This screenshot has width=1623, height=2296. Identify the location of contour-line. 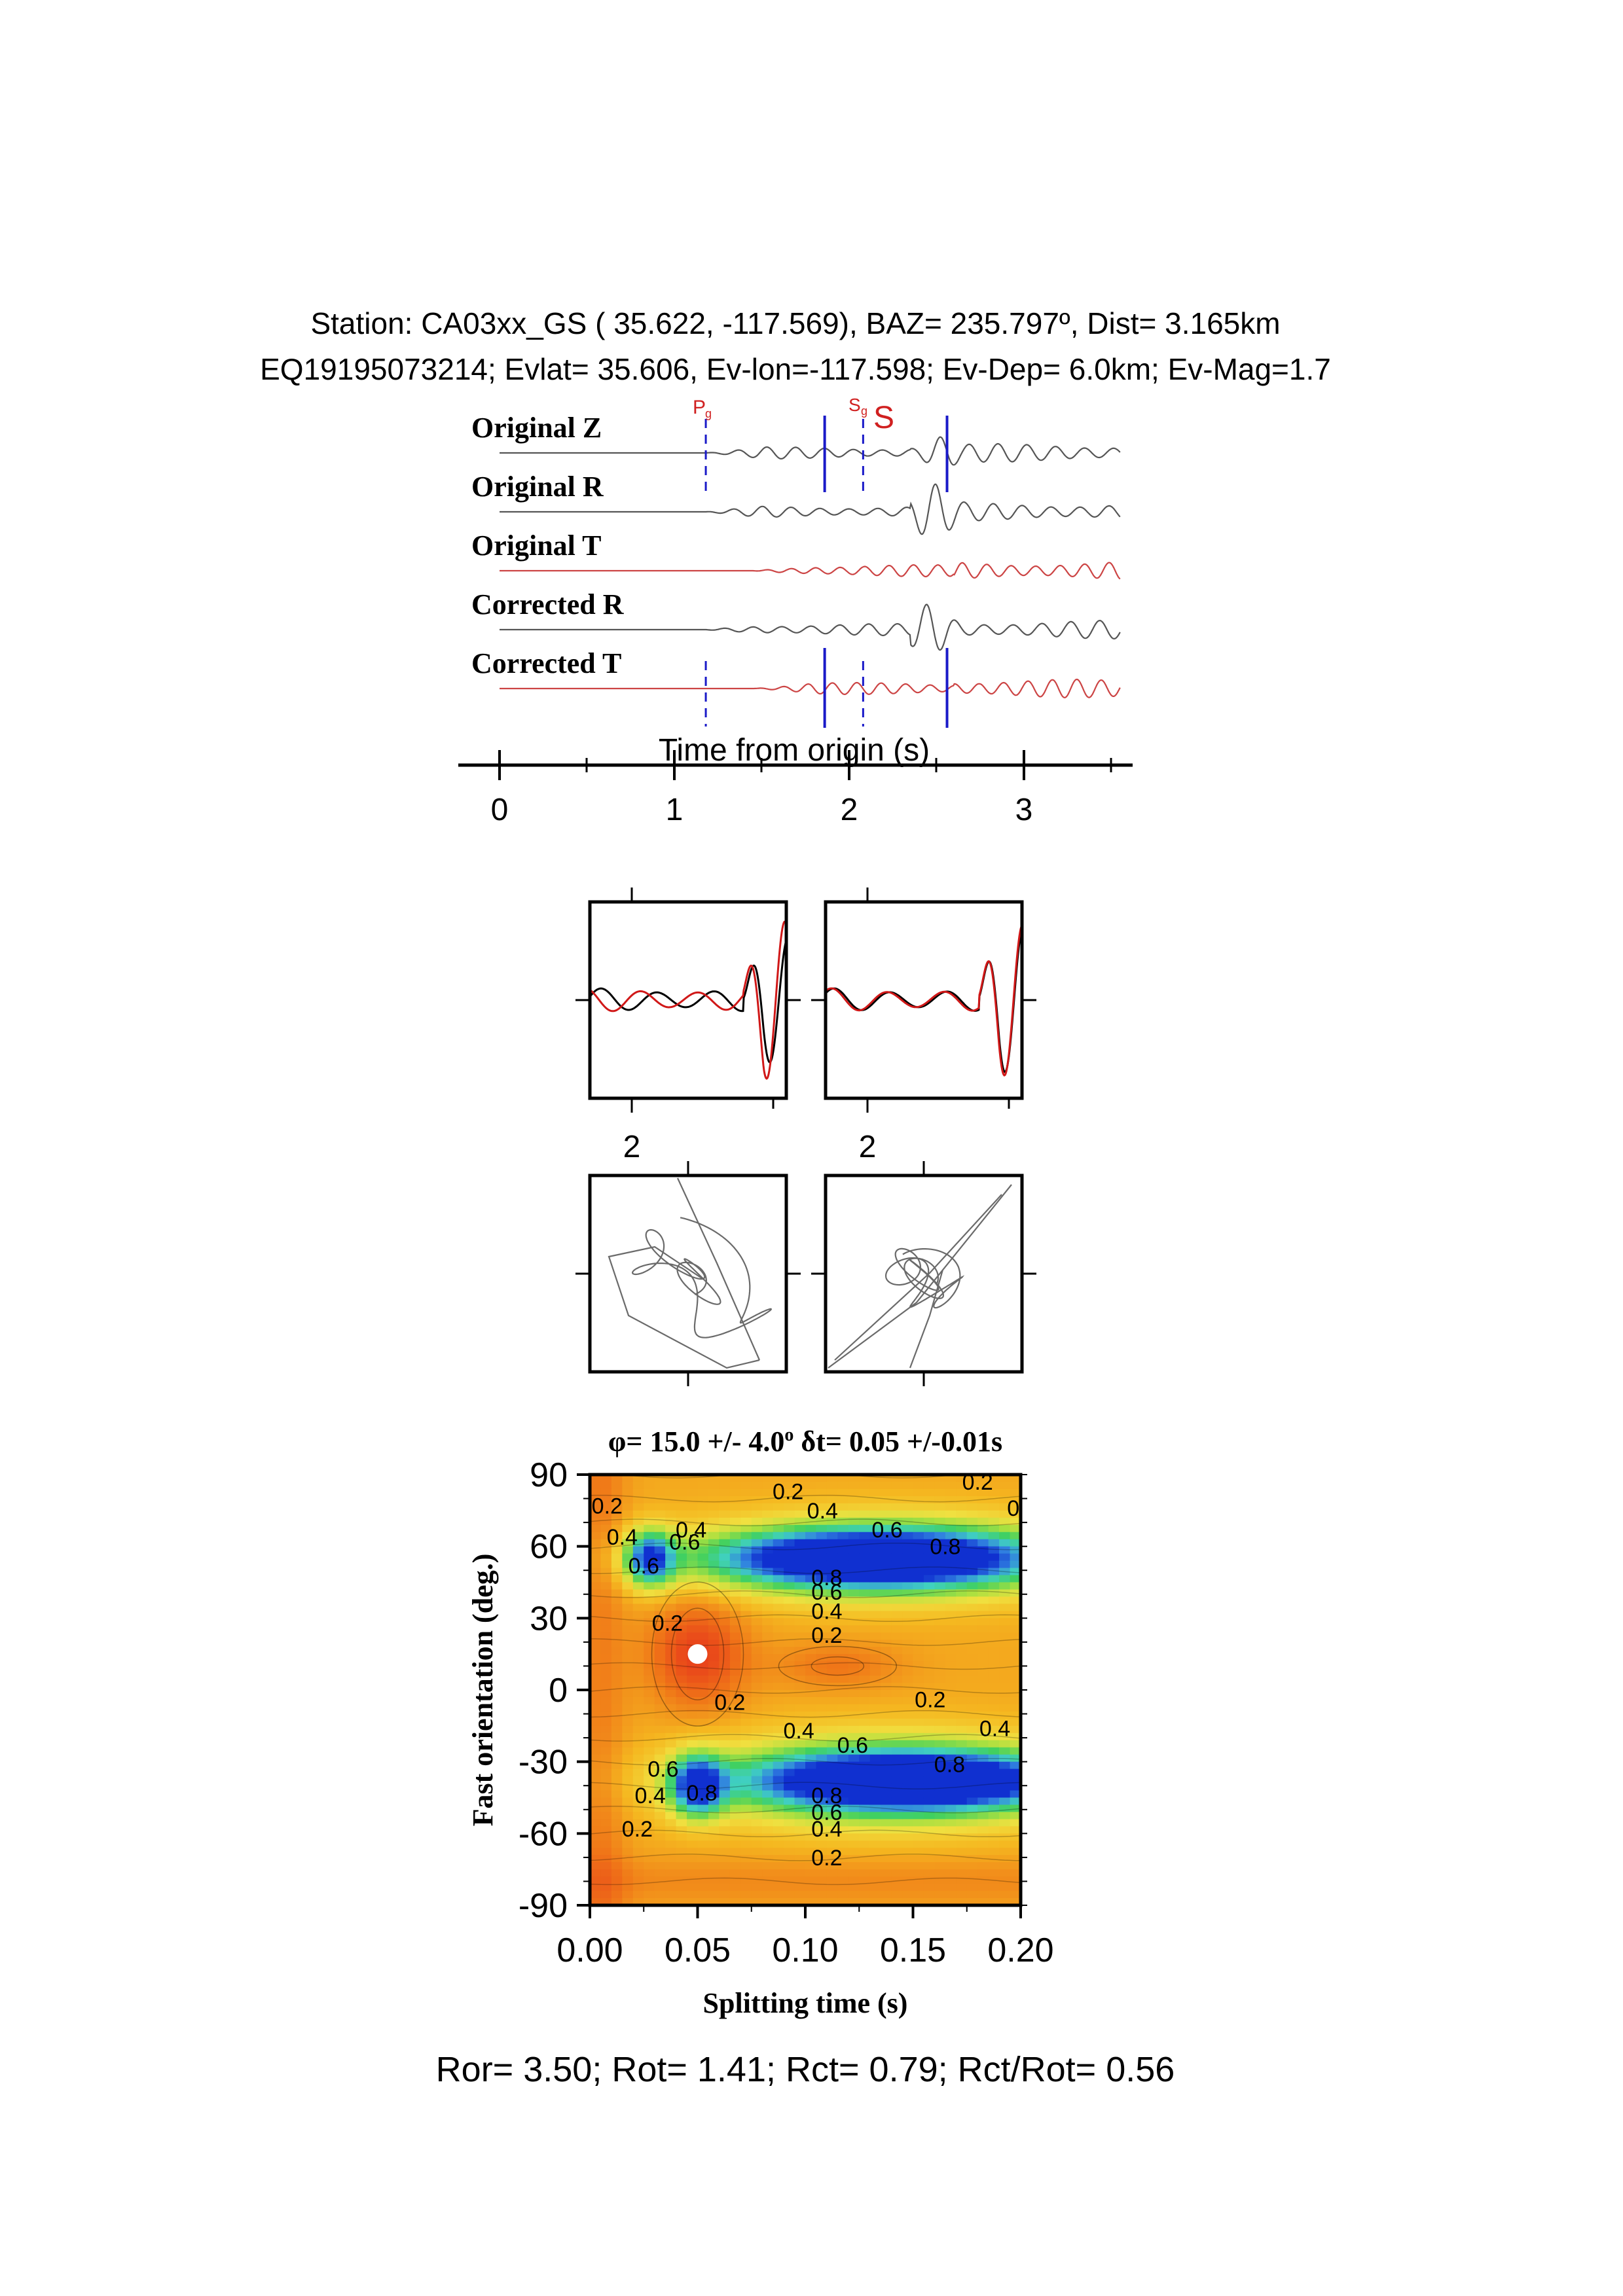
(805, 1546).